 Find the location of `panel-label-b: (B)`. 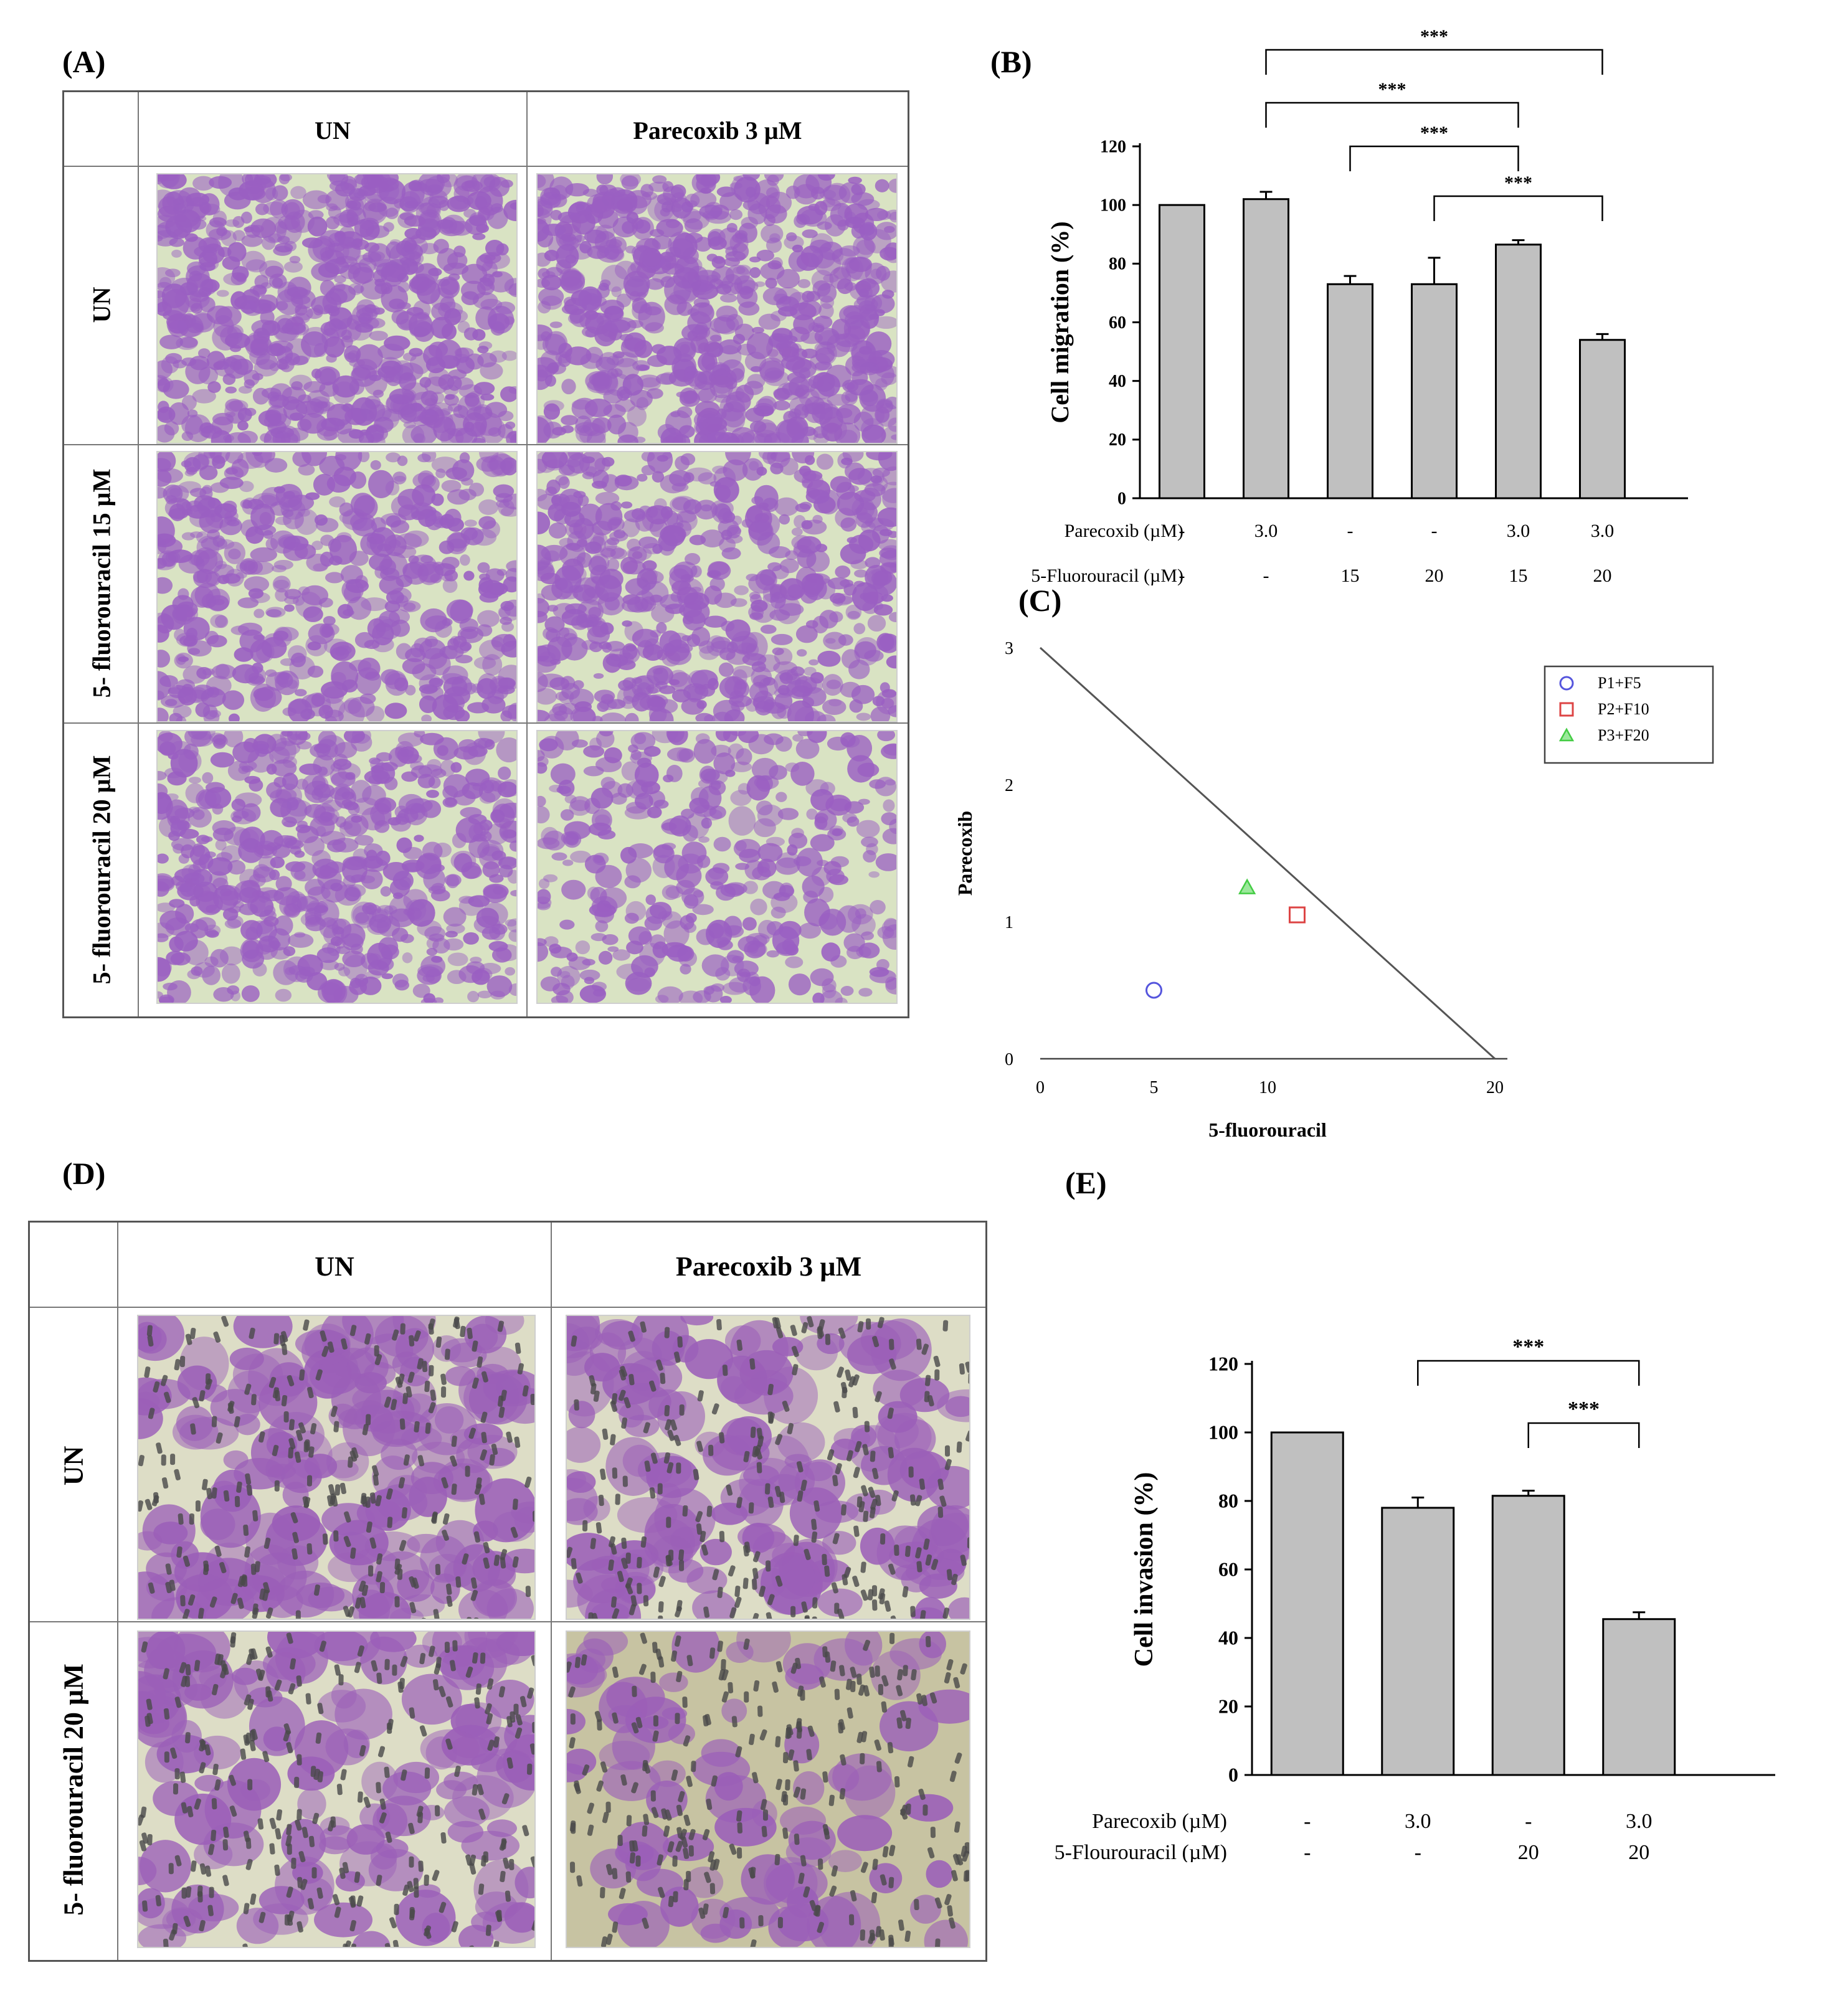

panel-label-b: (B) is located at coordinates (1011, 62).